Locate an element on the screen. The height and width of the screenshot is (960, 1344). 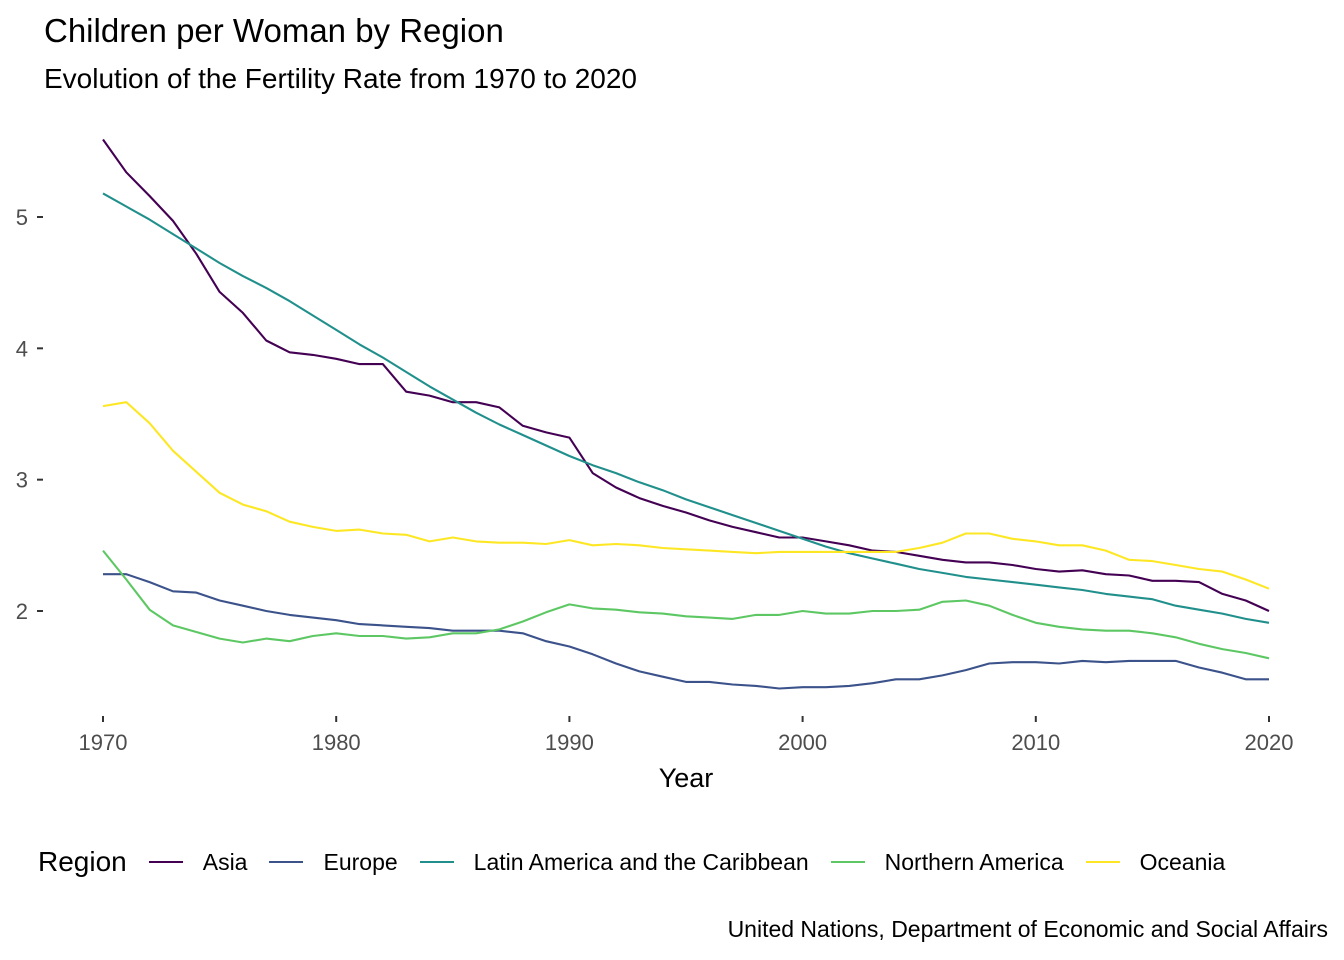
legend-label: Europe is located at coordinates (360, 861).